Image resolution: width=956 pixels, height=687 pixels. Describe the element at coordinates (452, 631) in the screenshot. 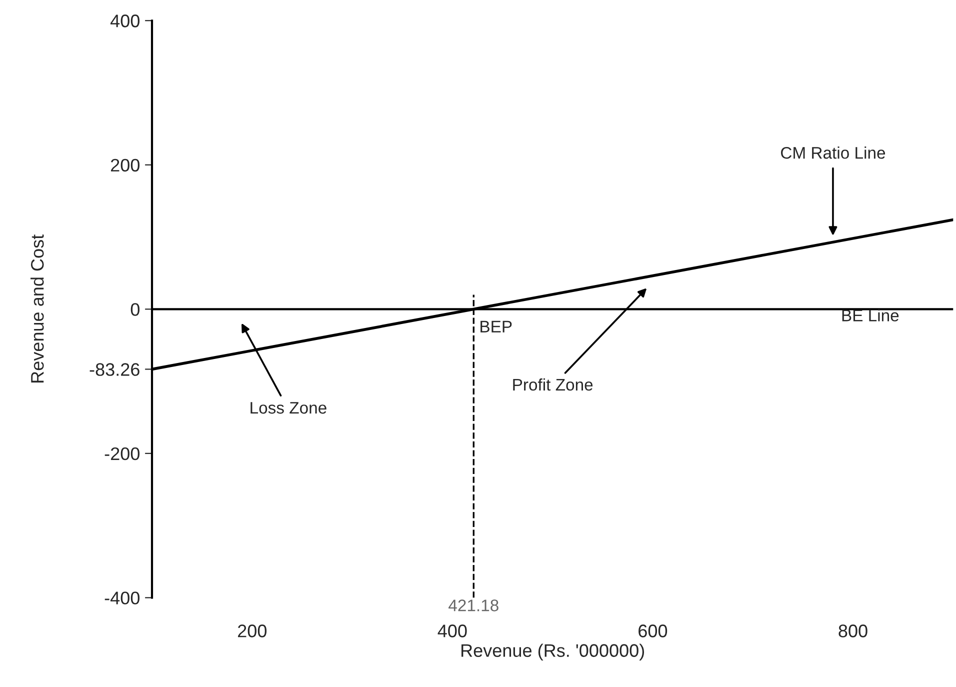

I see `x-tick-label: 400` at that location.